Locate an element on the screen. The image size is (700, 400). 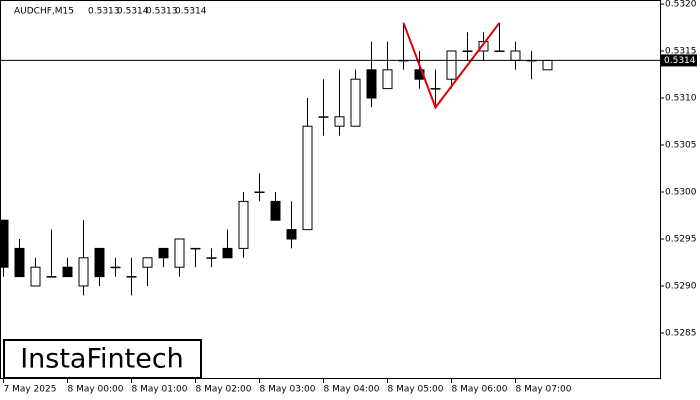
y-tick-label: 0.5320 is located at coordinates (681, 5).